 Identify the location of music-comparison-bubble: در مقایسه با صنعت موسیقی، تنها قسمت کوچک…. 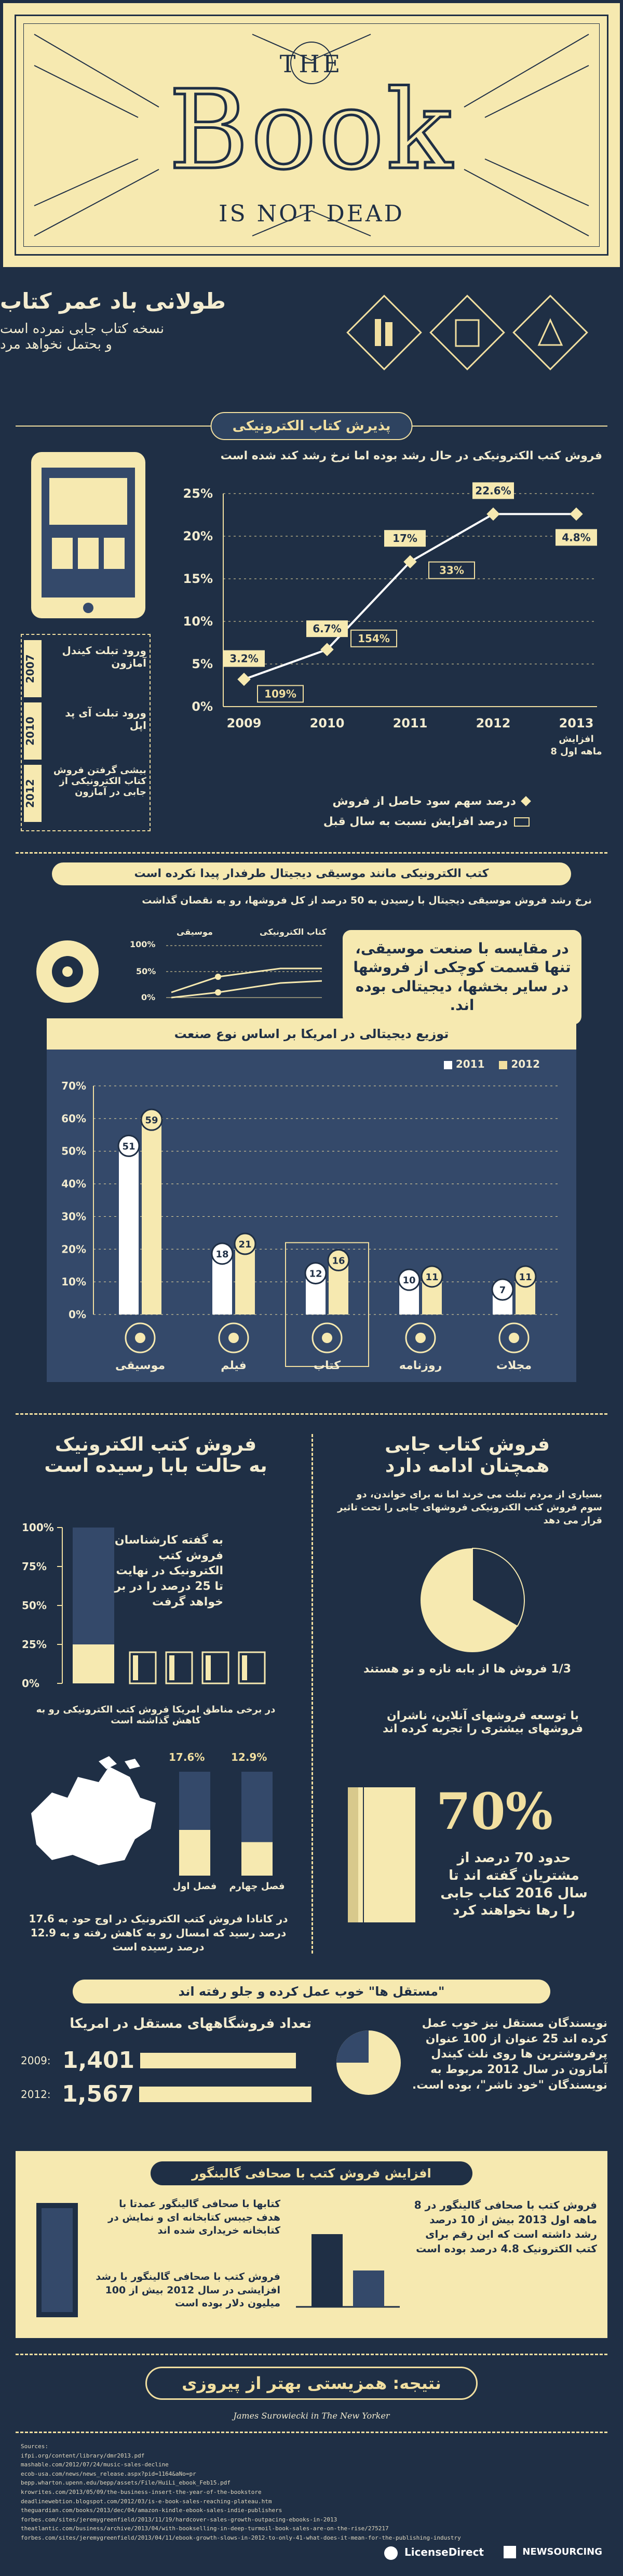
(462, 978).